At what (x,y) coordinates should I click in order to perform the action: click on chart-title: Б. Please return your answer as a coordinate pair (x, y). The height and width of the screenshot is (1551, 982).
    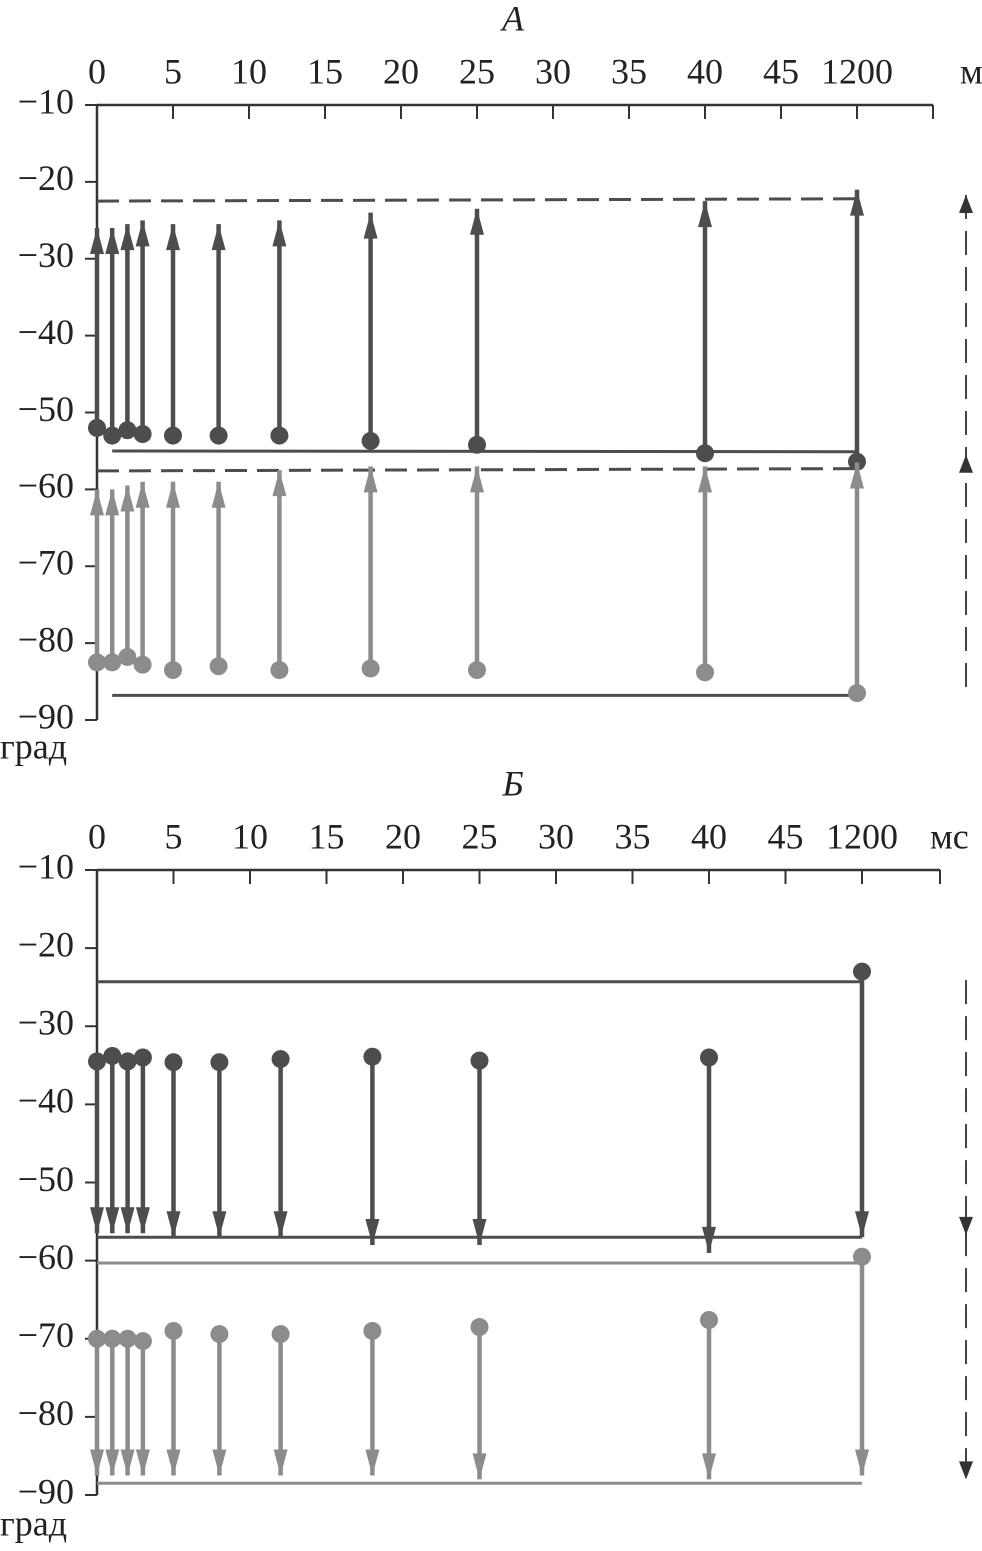
    Looking at the image, I should click on (512, 783).